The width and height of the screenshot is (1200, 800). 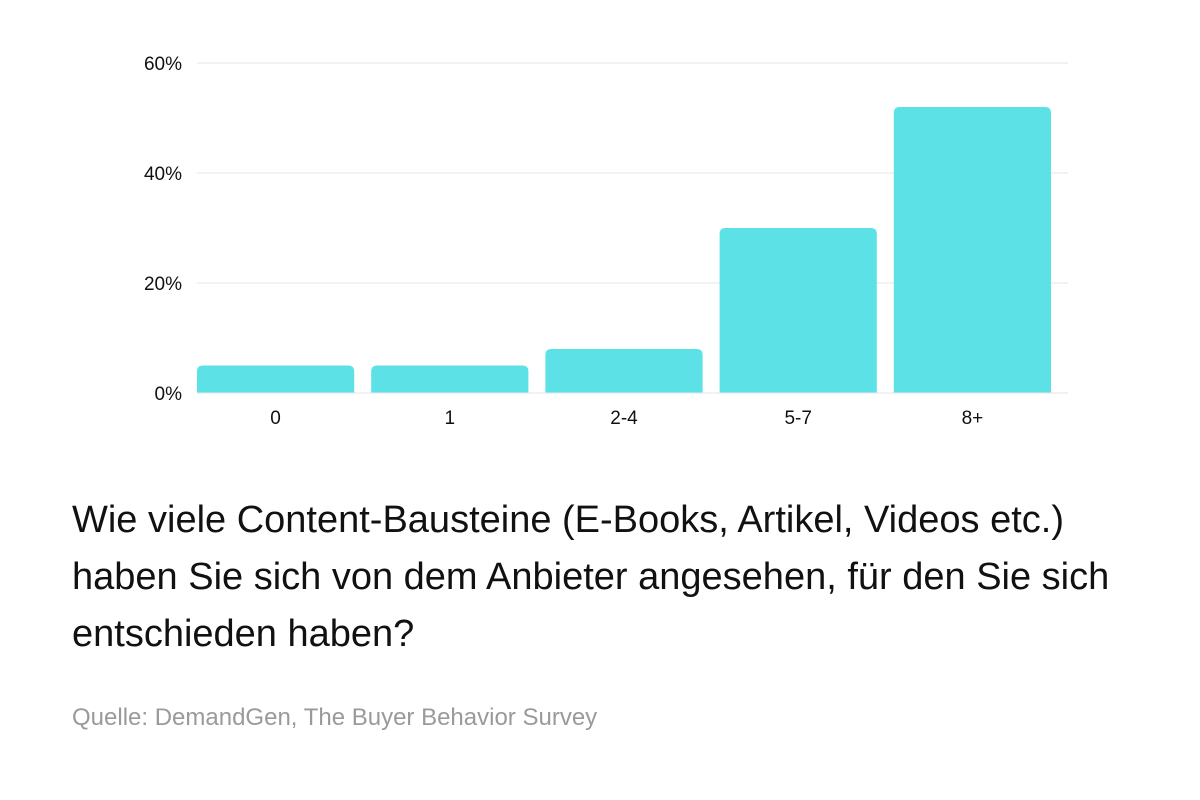 I want to click on y-tick-label: 40%, so click(x=163, y=174).